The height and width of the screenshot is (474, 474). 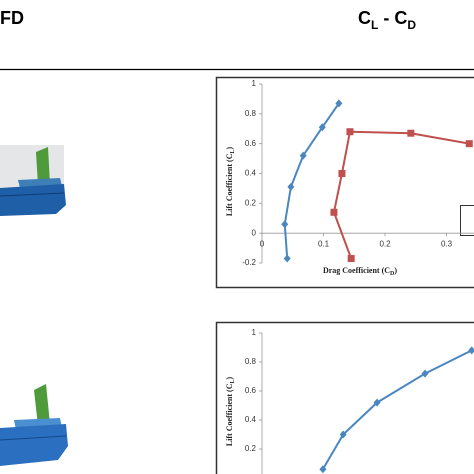 What do you see at coordinates (392, 274) in the screenshot?
I see `axis-title-sub: D` at bounding box center [392, 274].